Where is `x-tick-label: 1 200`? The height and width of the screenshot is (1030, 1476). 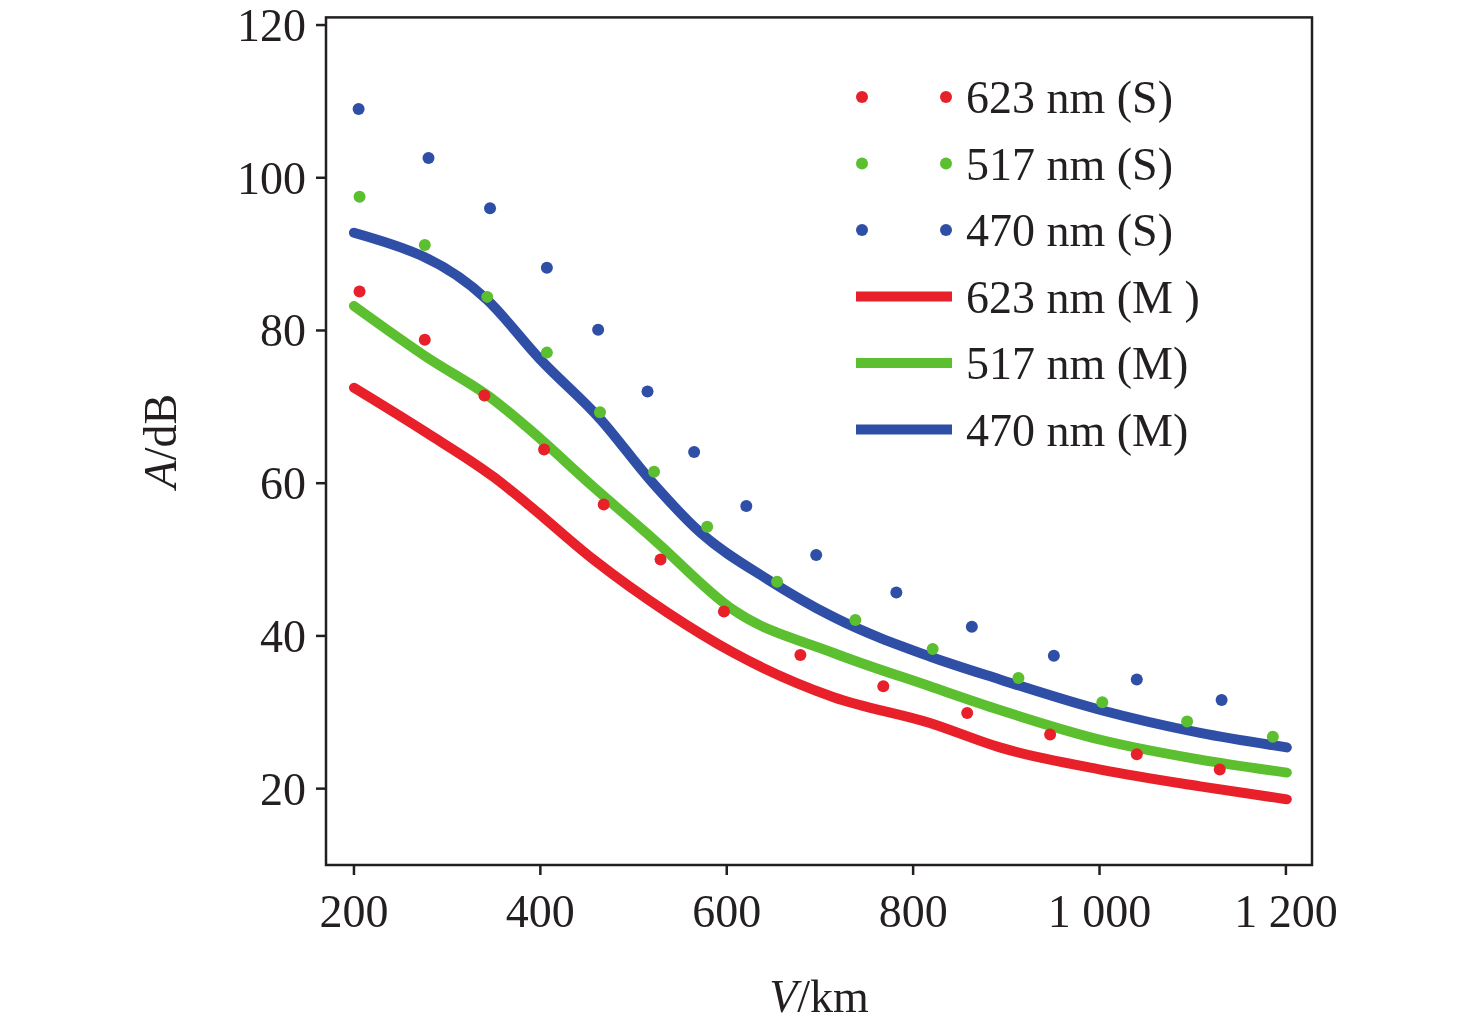 x-tick-label: 1 200 is located at coordinates (1286, 911).